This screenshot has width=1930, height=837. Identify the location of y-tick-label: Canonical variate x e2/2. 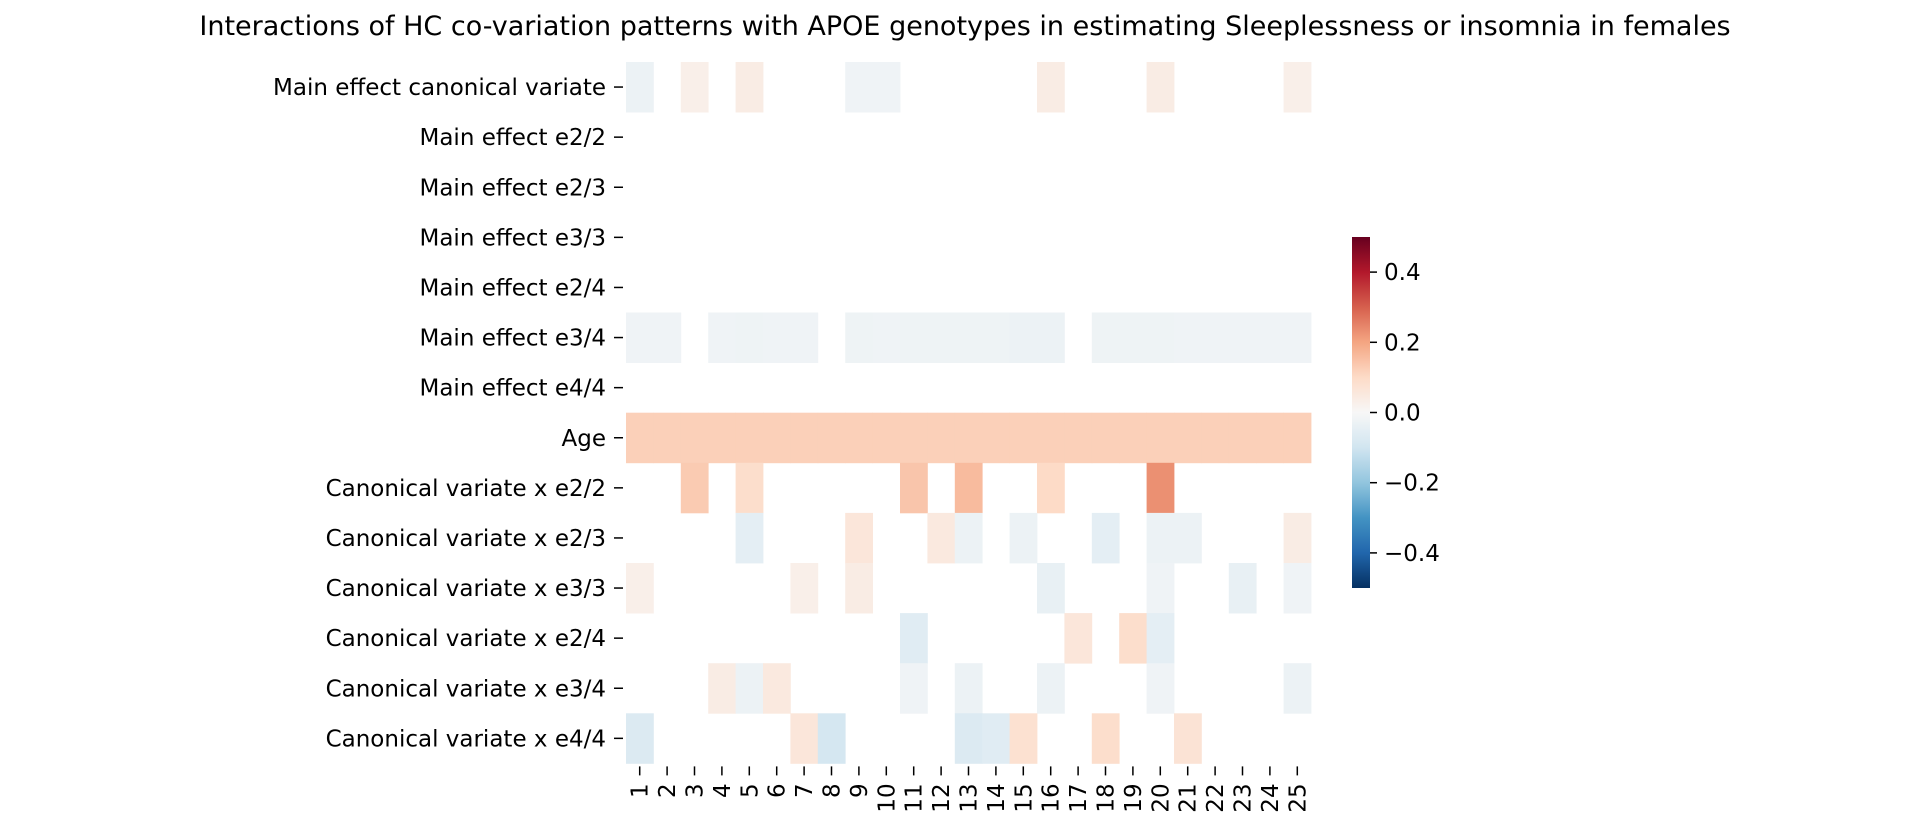
(466, 489).